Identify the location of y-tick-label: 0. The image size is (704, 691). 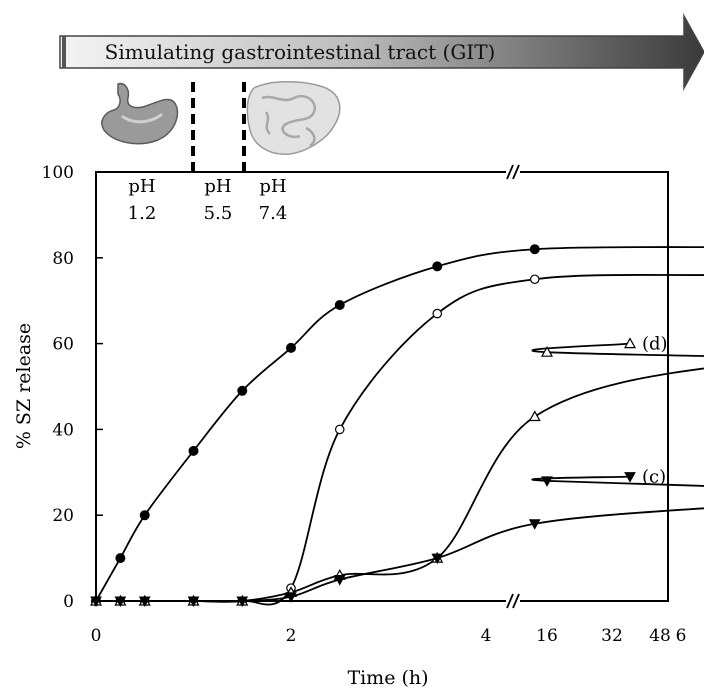
(68, 602).